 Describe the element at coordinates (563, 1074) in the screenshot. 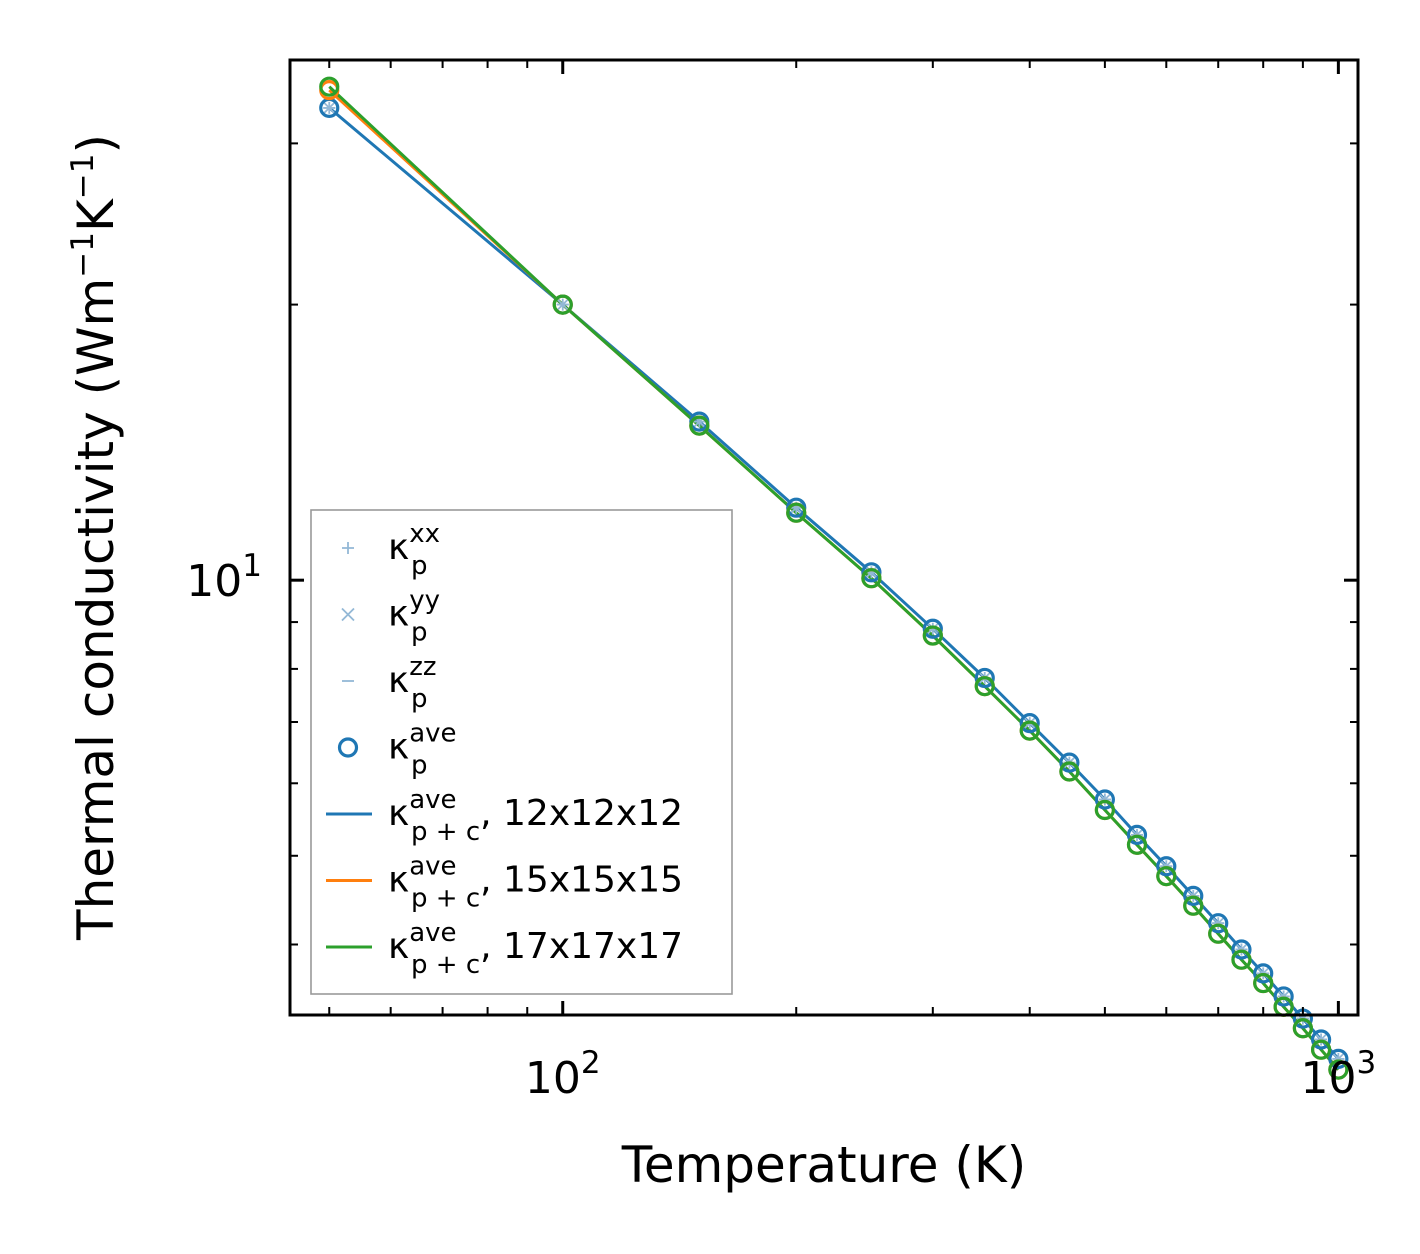

I see `x-tick-label: 10²` at that location.